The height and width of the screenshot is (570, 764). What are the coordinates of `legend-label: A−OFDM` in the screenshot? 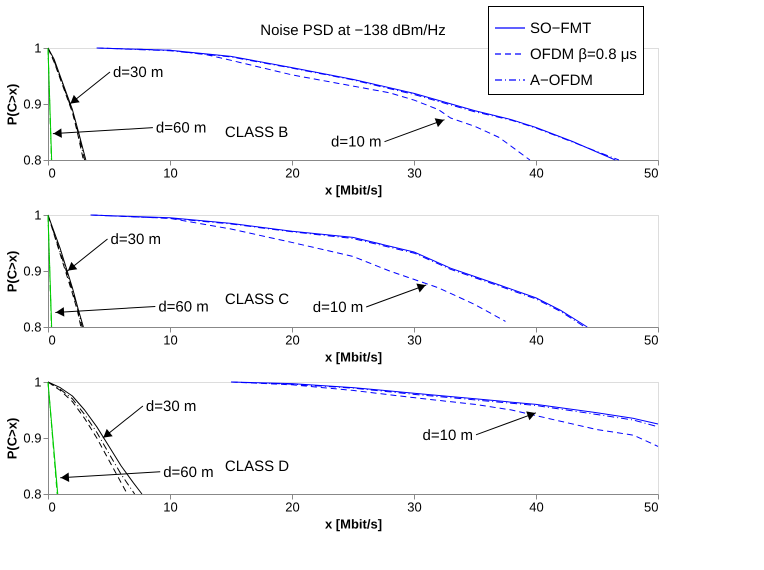 It's located at (561, 80).